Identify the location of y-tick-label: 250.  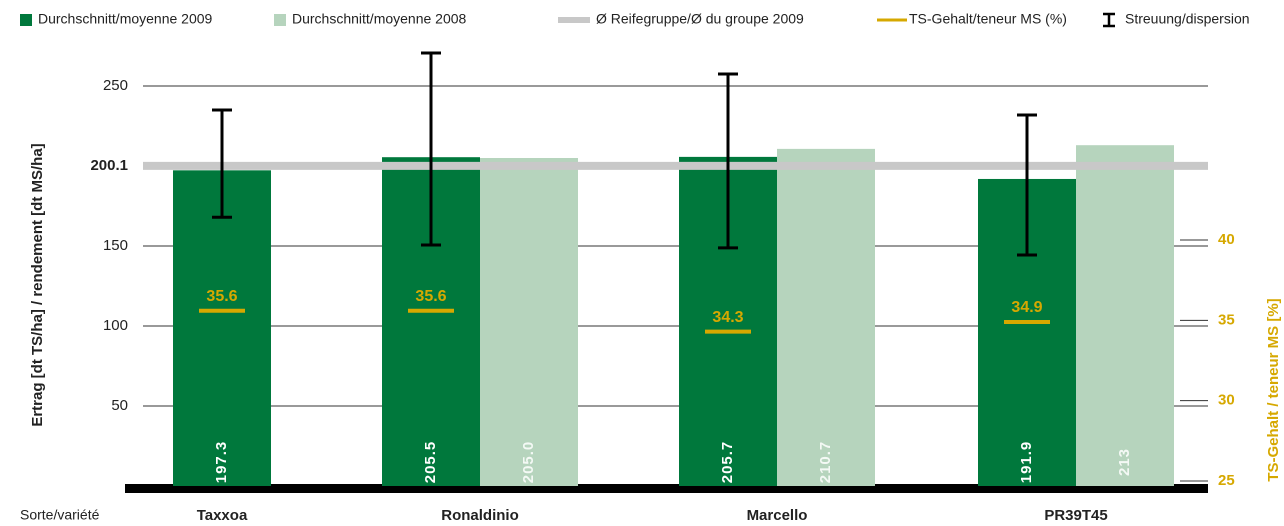
(115, 85).